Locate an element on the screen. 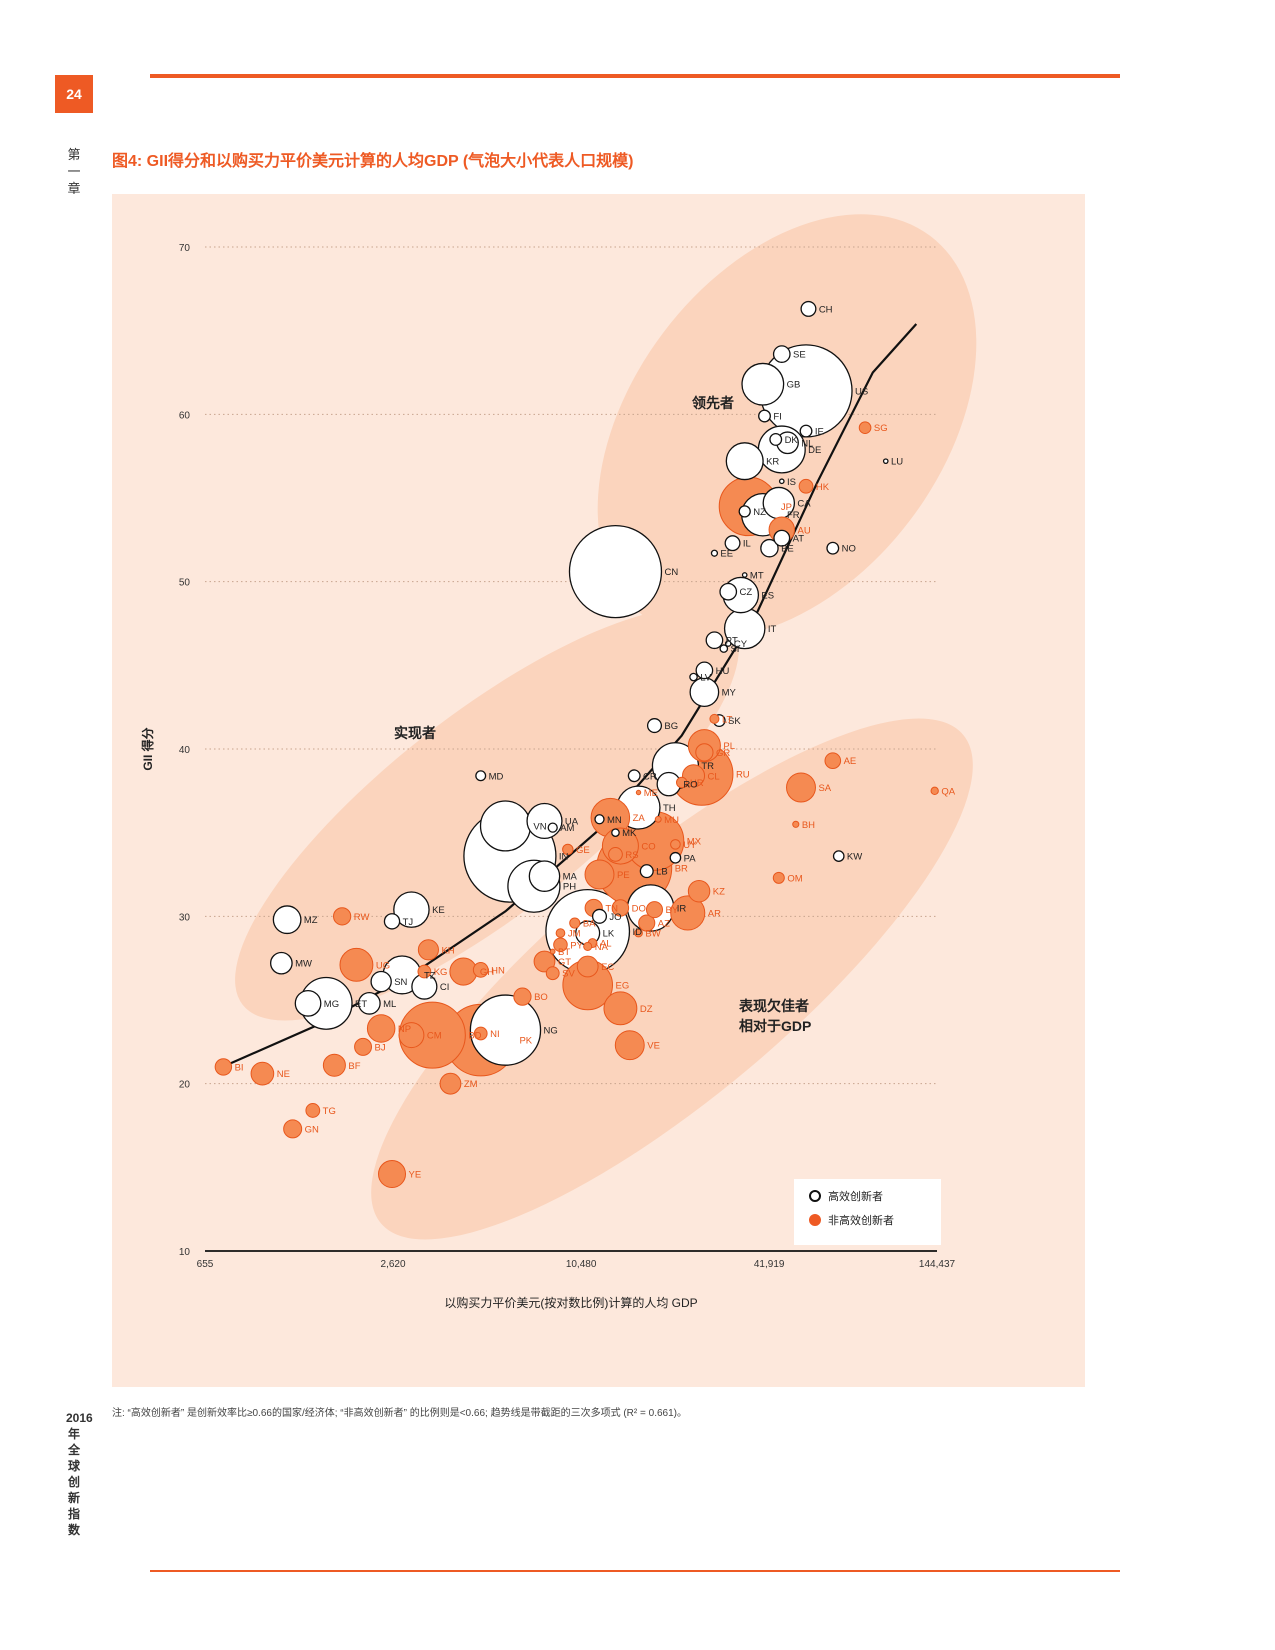 The height and width of the screenshot is (1650, 1275). bubble-label-uy: UY is located at coordinates (690, 845).